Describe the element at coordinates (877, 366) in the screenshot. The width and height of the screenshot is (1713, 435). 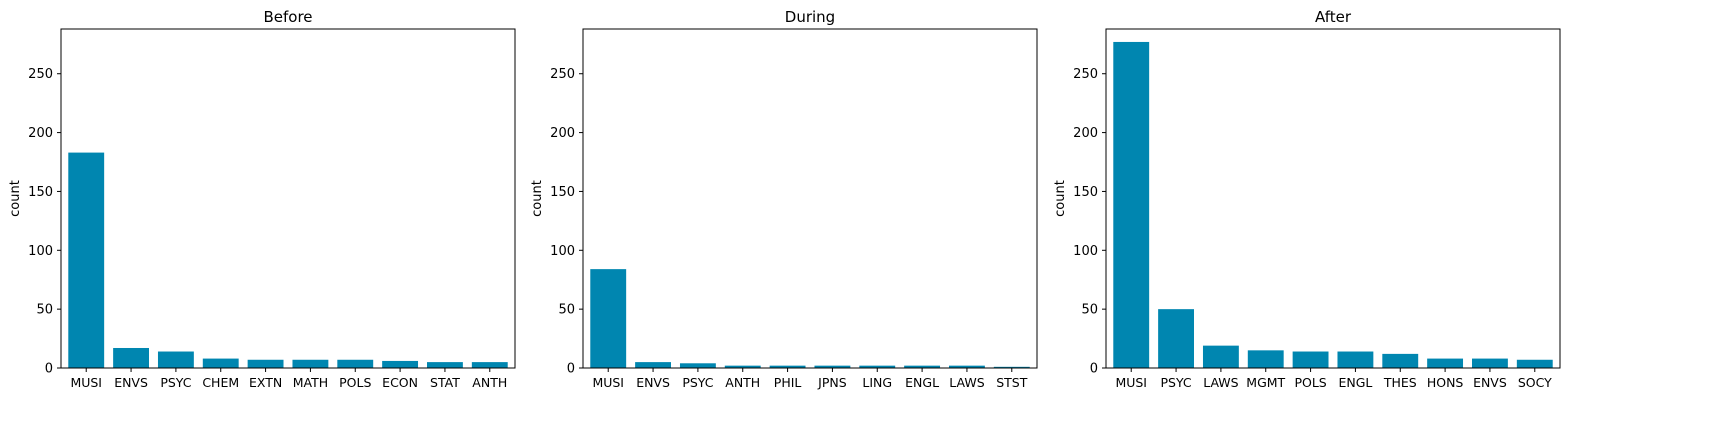
I see `bar-ling` at that location.